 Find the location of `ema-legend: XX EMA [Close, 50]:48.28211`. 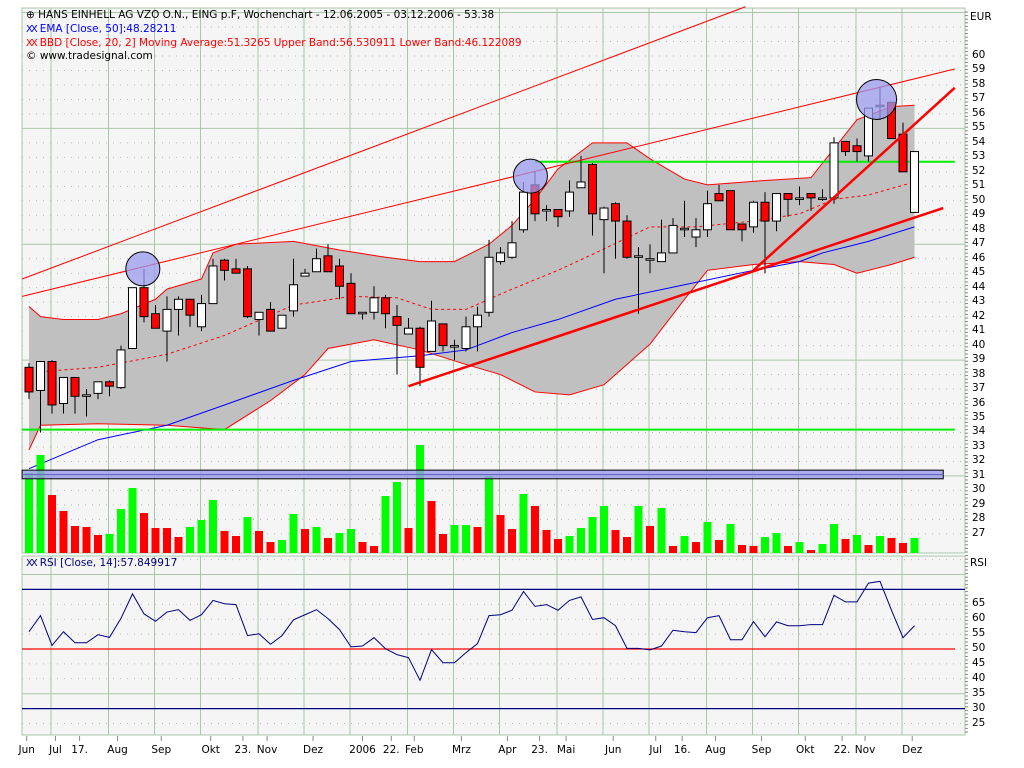

ema-legend: XX EMA [Close, 50]:48.28211 is located at coordinates (101, 29).